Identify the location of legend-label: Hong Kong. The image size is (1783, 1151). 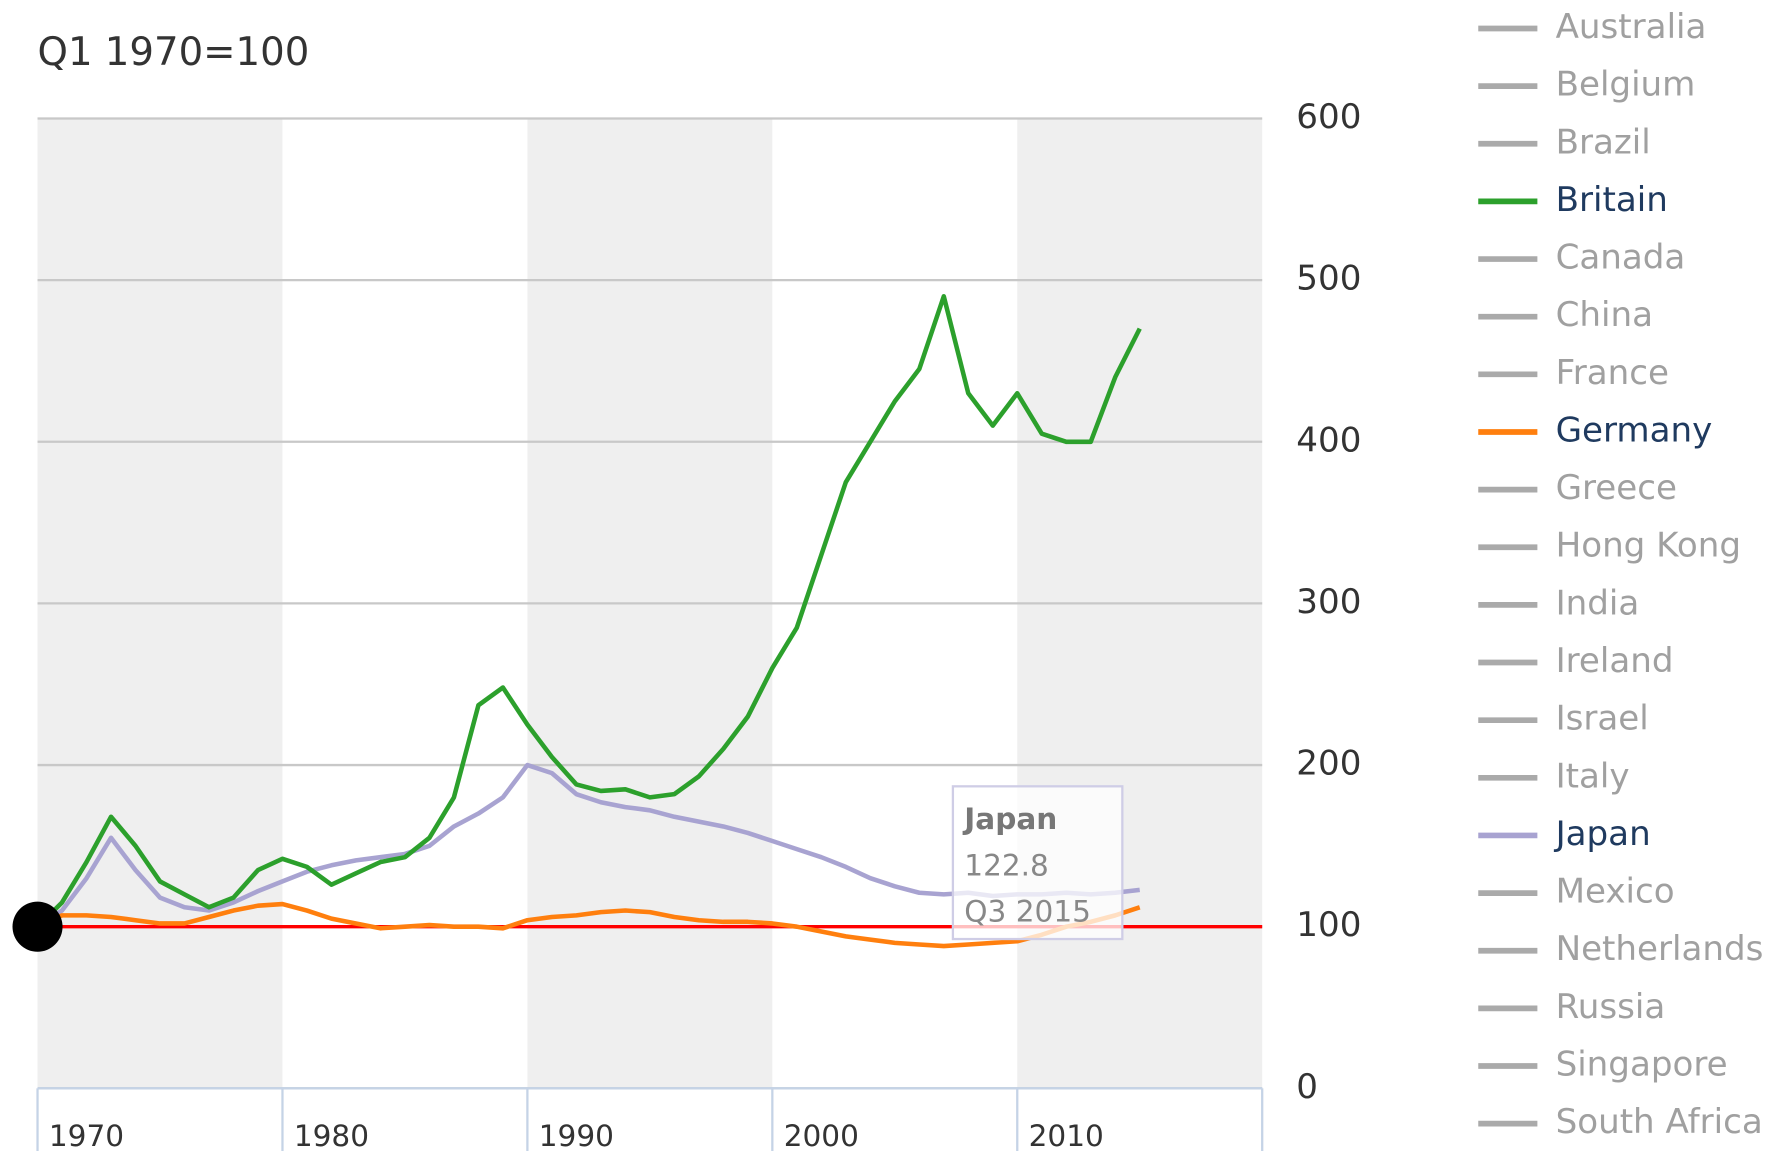
(1648, 546).